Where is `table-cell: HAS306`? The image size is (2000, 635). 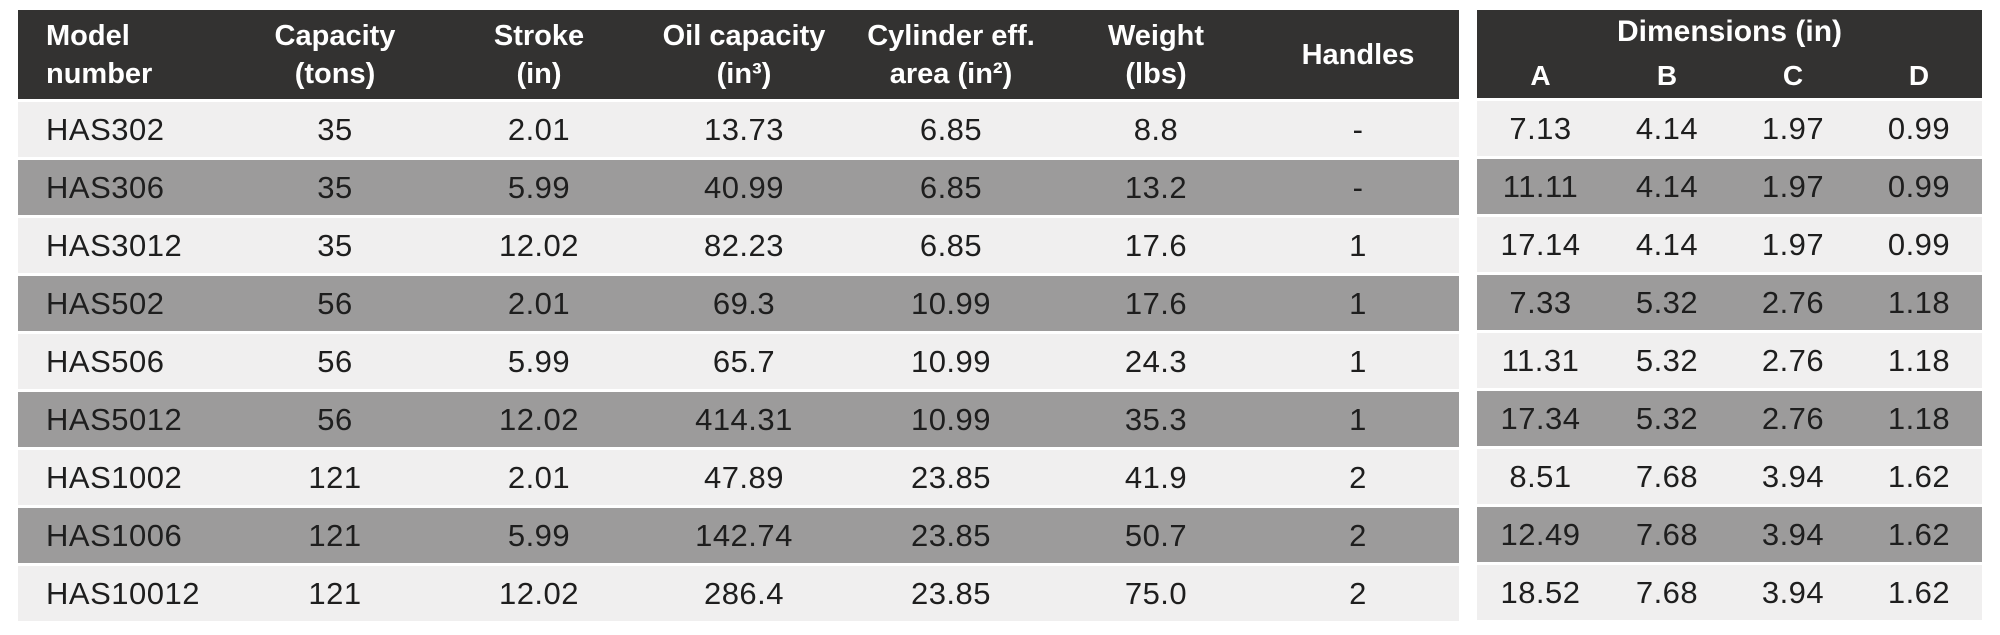
table-cell: HAS306 is located at coordinates (125, 189).